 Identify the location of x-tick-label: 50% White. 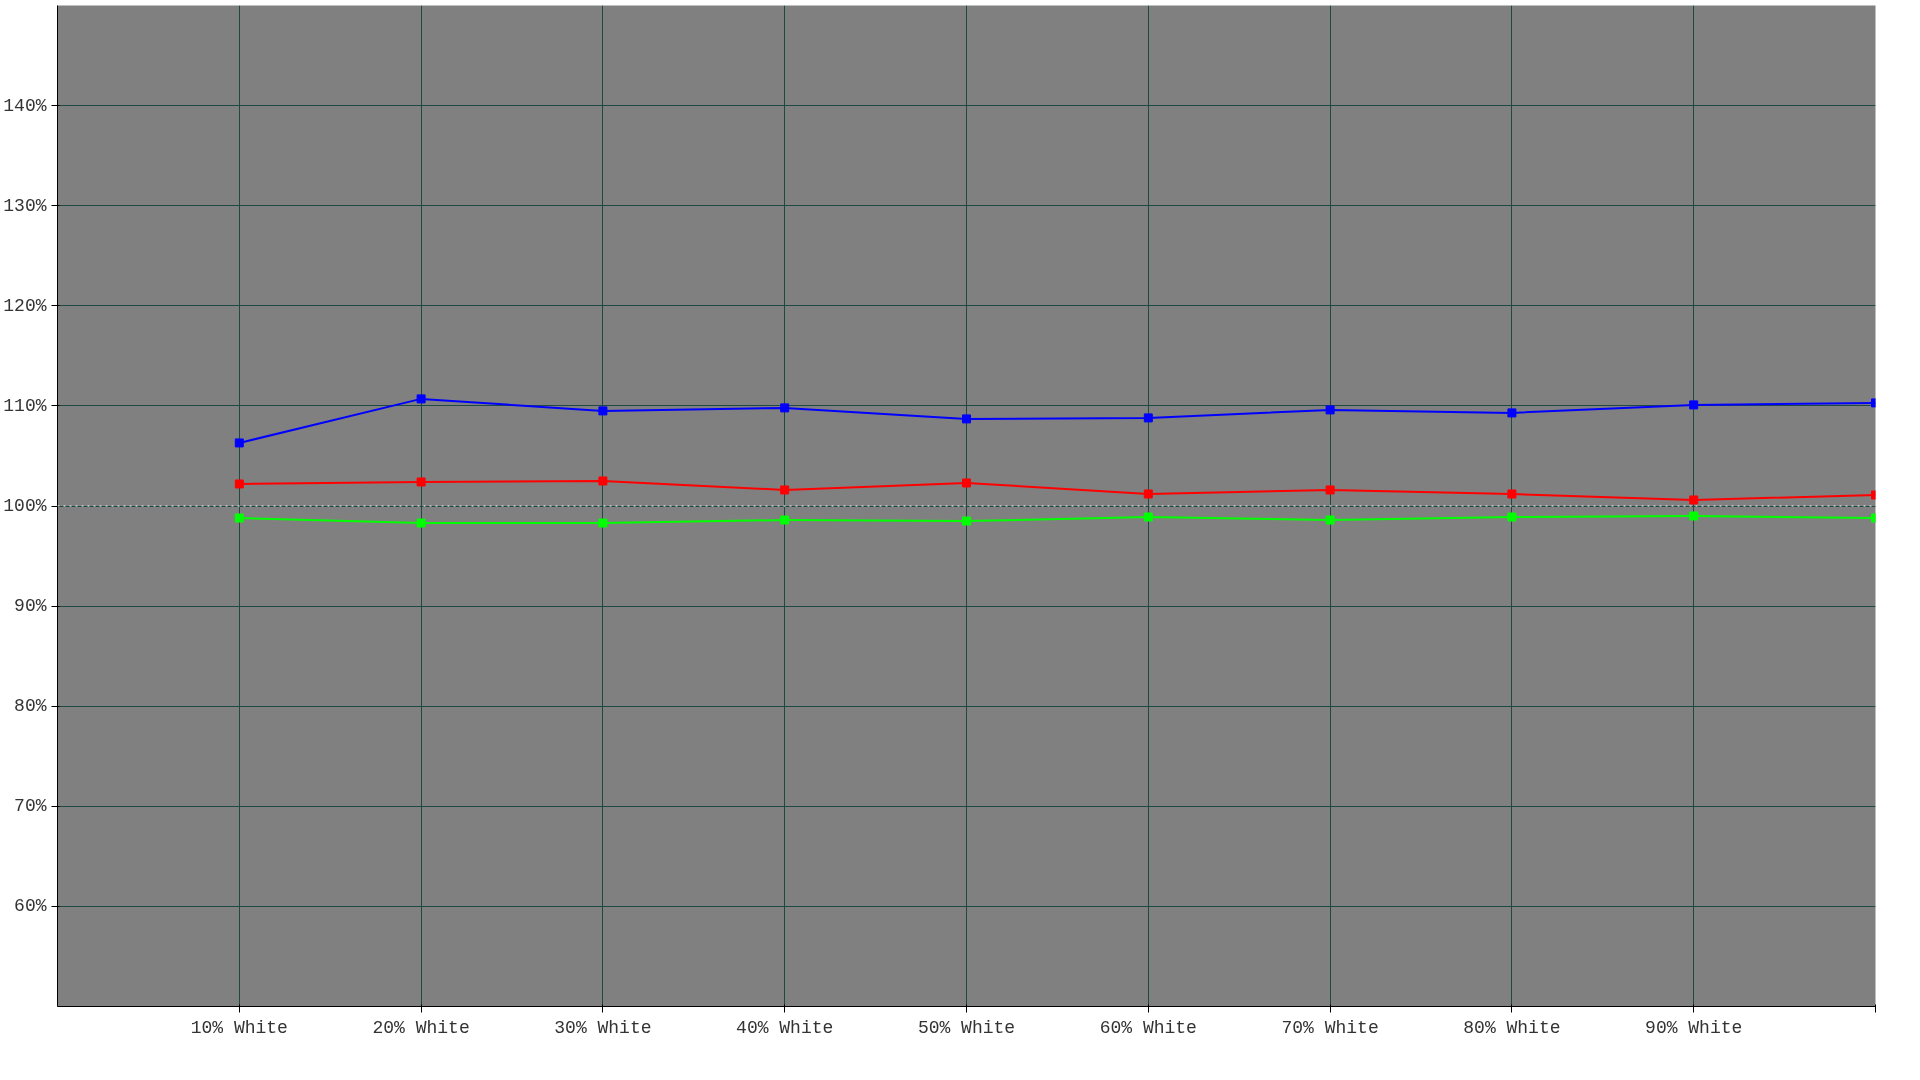
(966, 1027).